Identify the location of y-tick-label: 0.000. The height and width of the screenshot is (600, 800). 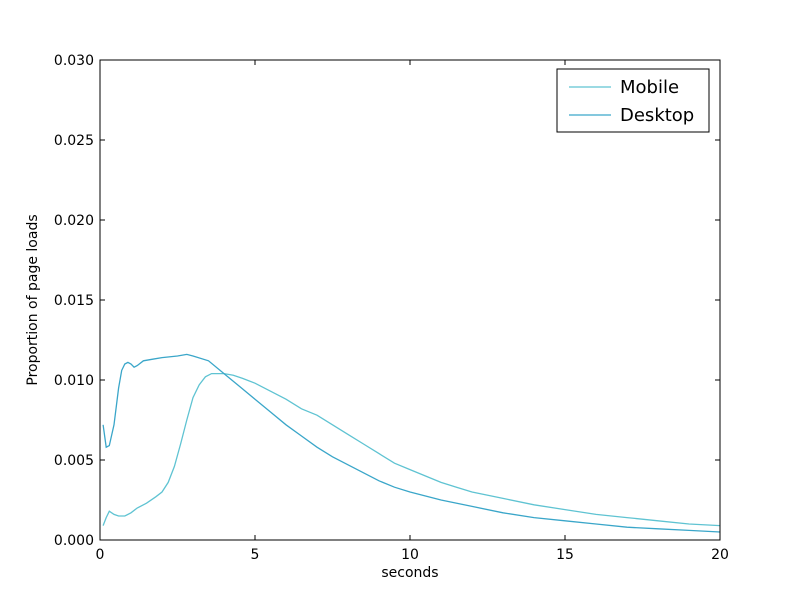
(74, 541).